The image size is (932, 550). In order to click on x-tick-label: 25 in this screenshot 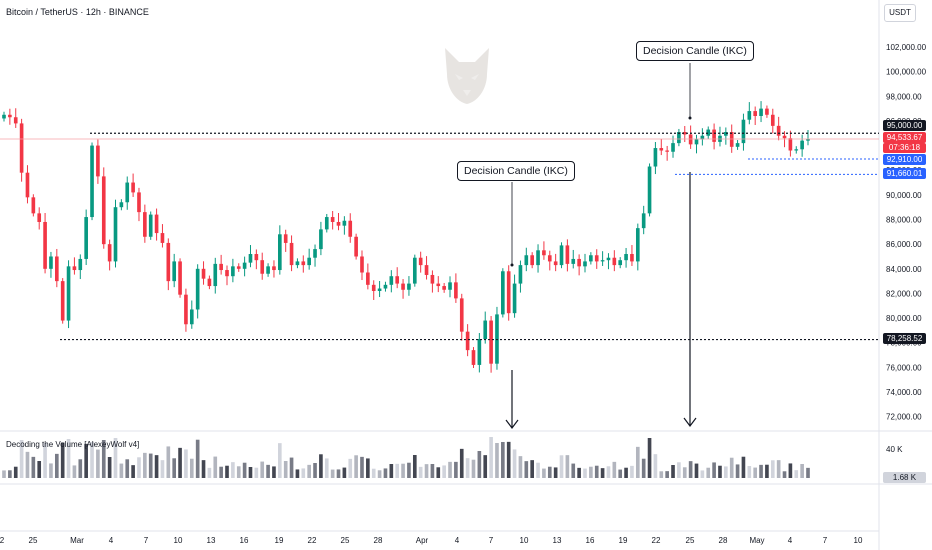, I will do `click(33, 540)`.